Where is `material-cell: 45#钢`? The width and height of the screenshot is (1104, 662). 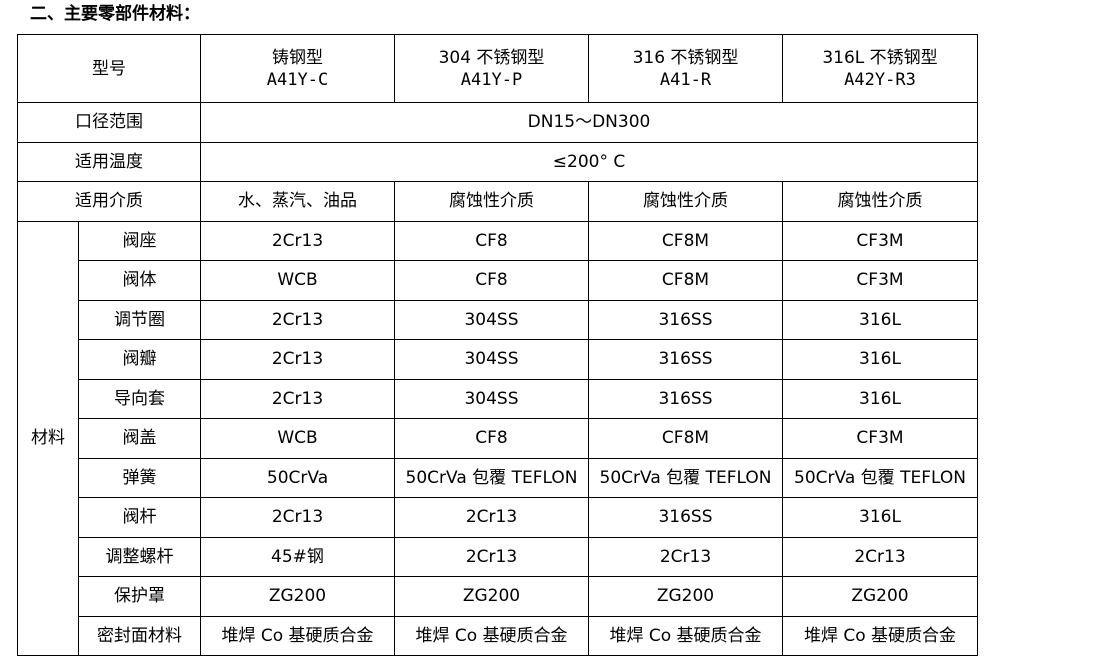 material-cell: 45#钢 is located at coordinates (297, 556).